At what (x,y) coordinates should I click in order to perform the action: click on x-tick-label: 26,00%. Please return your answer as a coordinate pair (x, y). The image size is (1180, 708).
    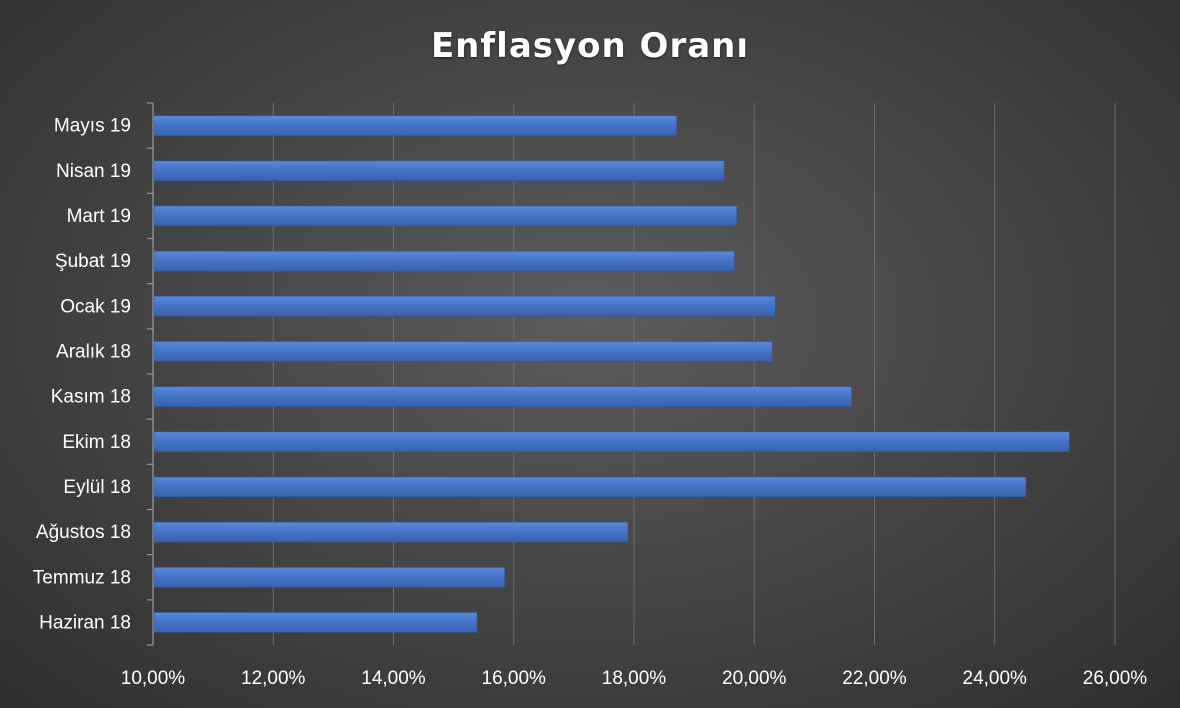
    Looking at the image, I should click on (1115, 678).